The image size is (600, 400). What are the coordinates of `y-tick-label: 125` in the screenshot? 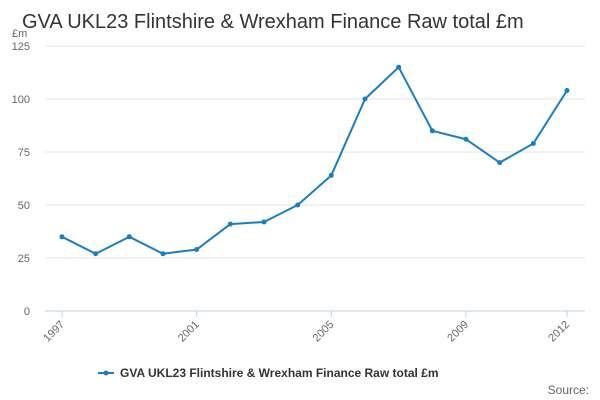 It's located at (21, 47).